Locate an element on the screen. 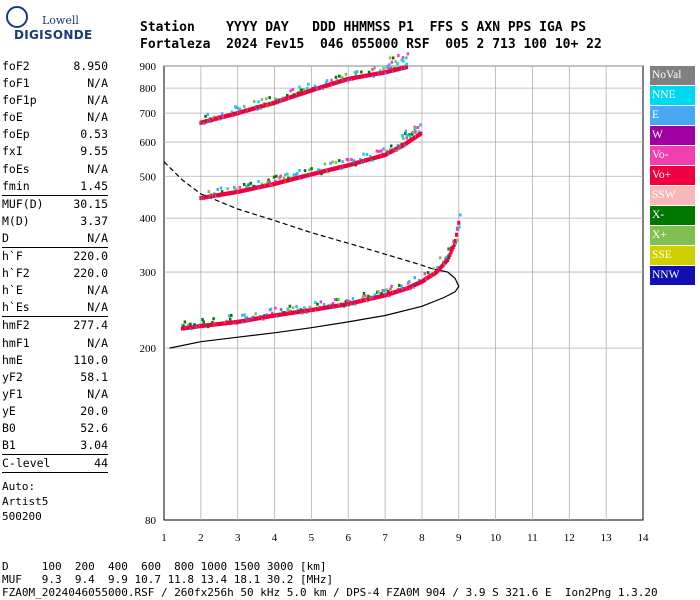  param-row: foF2 8.950 is located at coordinates (55, 66).